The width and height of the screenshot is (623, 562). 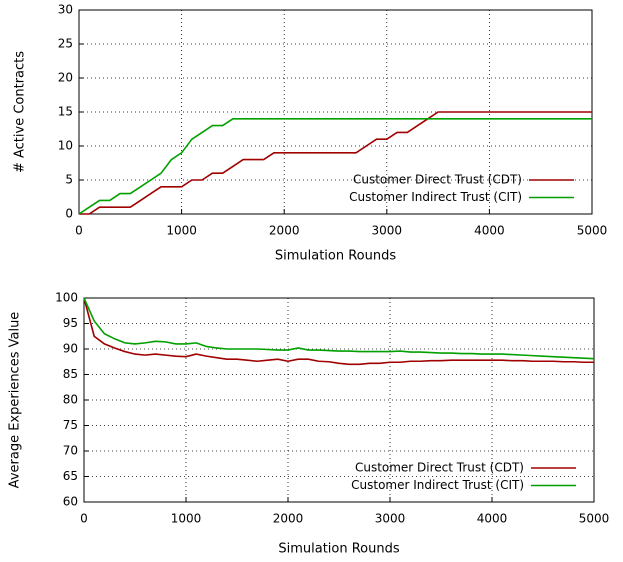 What do you see at coordinates (65, 112) in the screenshot?
I see `y-tick-label: 15` at bounding box center [65, 112].